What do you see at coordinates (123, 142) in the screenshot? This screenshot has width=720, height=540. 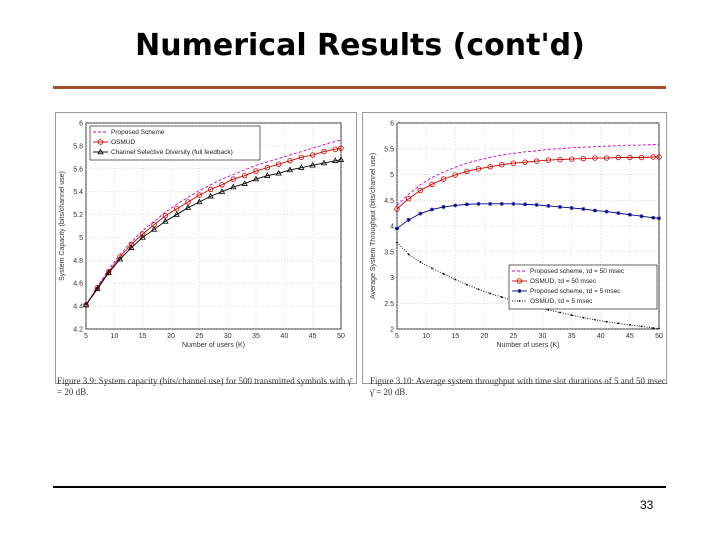 I see `legend-entry-label: OSMUD` at bounding box center [123, 142].